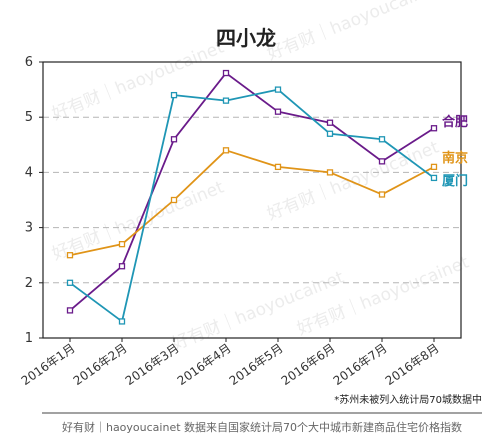 Image resolution: width=500 pixels, height=444 pixels. Describe the element at coordinates (29, 172) in the screenshot. I see `y-tick-label: 4` at that location.